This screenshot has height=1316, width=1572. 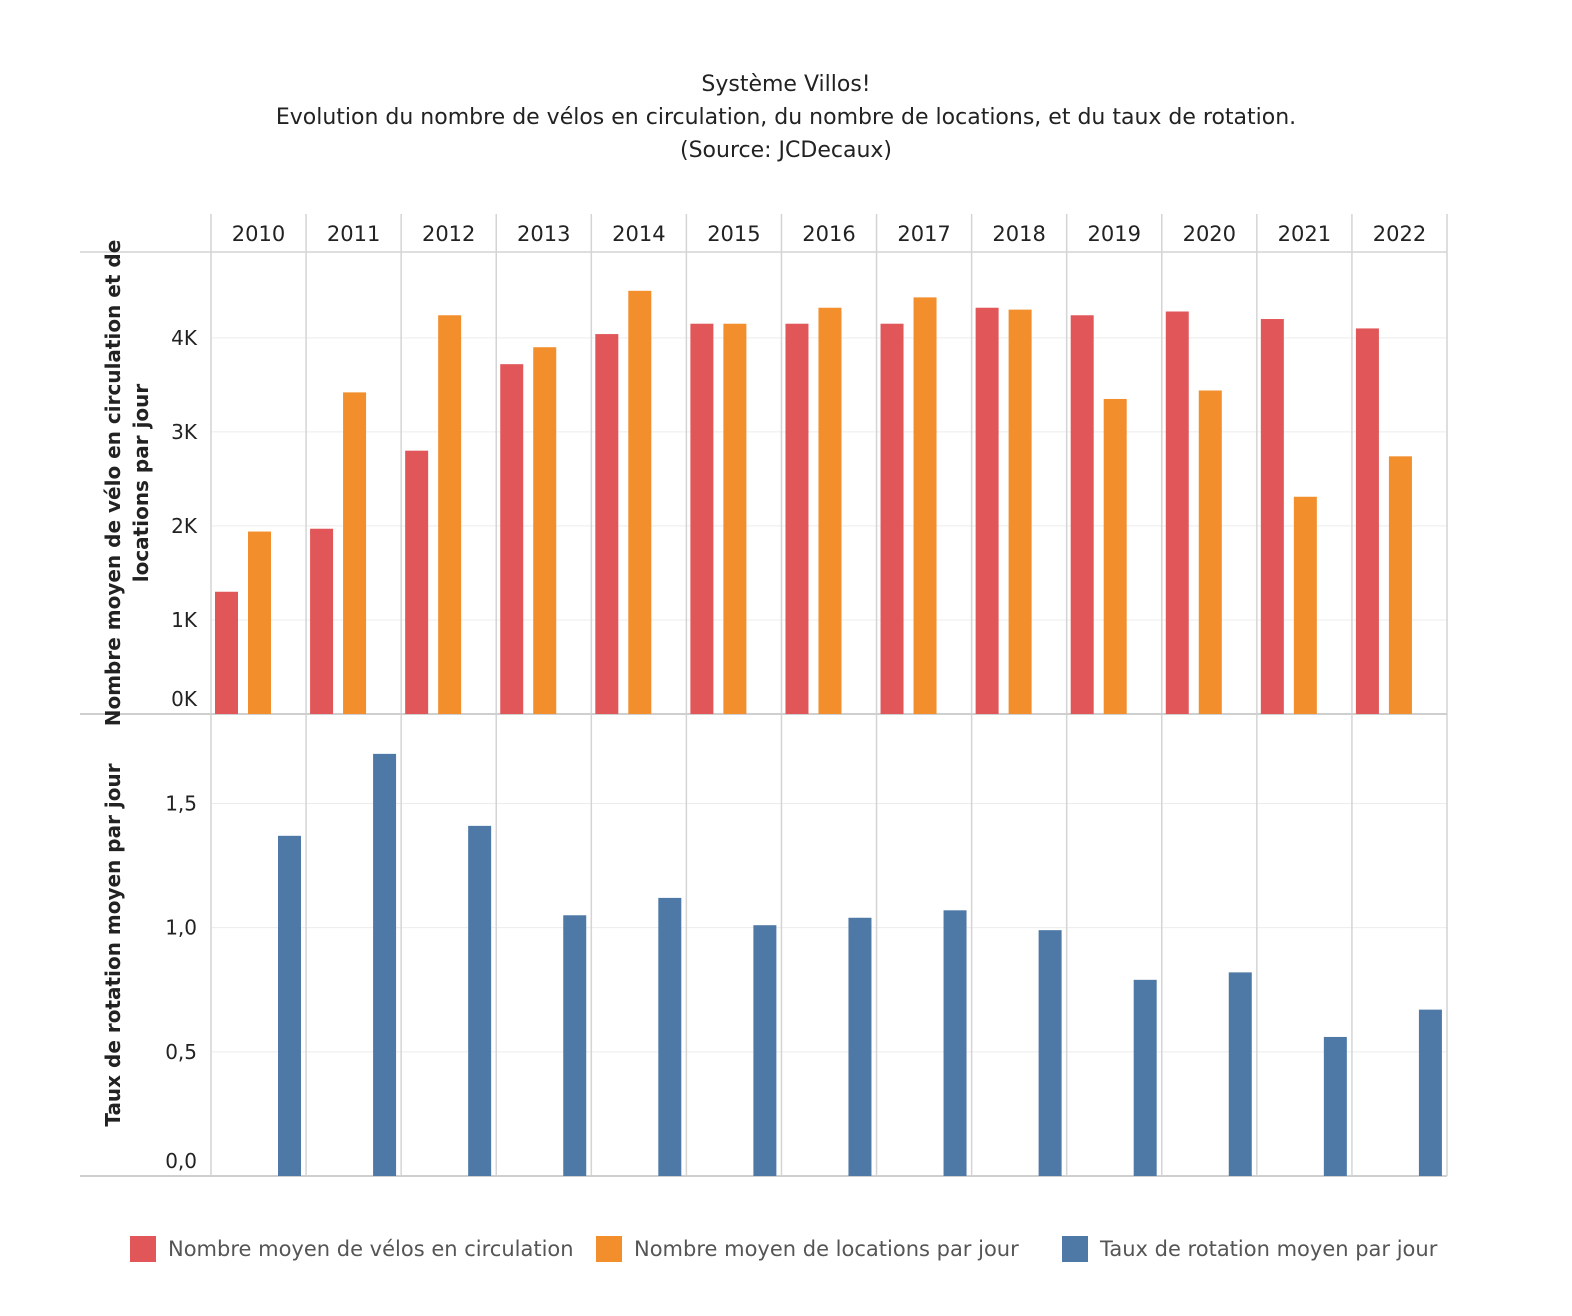 What do you see at coordinates (184, 432) in the screenshot?
I see `y-tick-label: 3K` at bounding box center [184, 432].